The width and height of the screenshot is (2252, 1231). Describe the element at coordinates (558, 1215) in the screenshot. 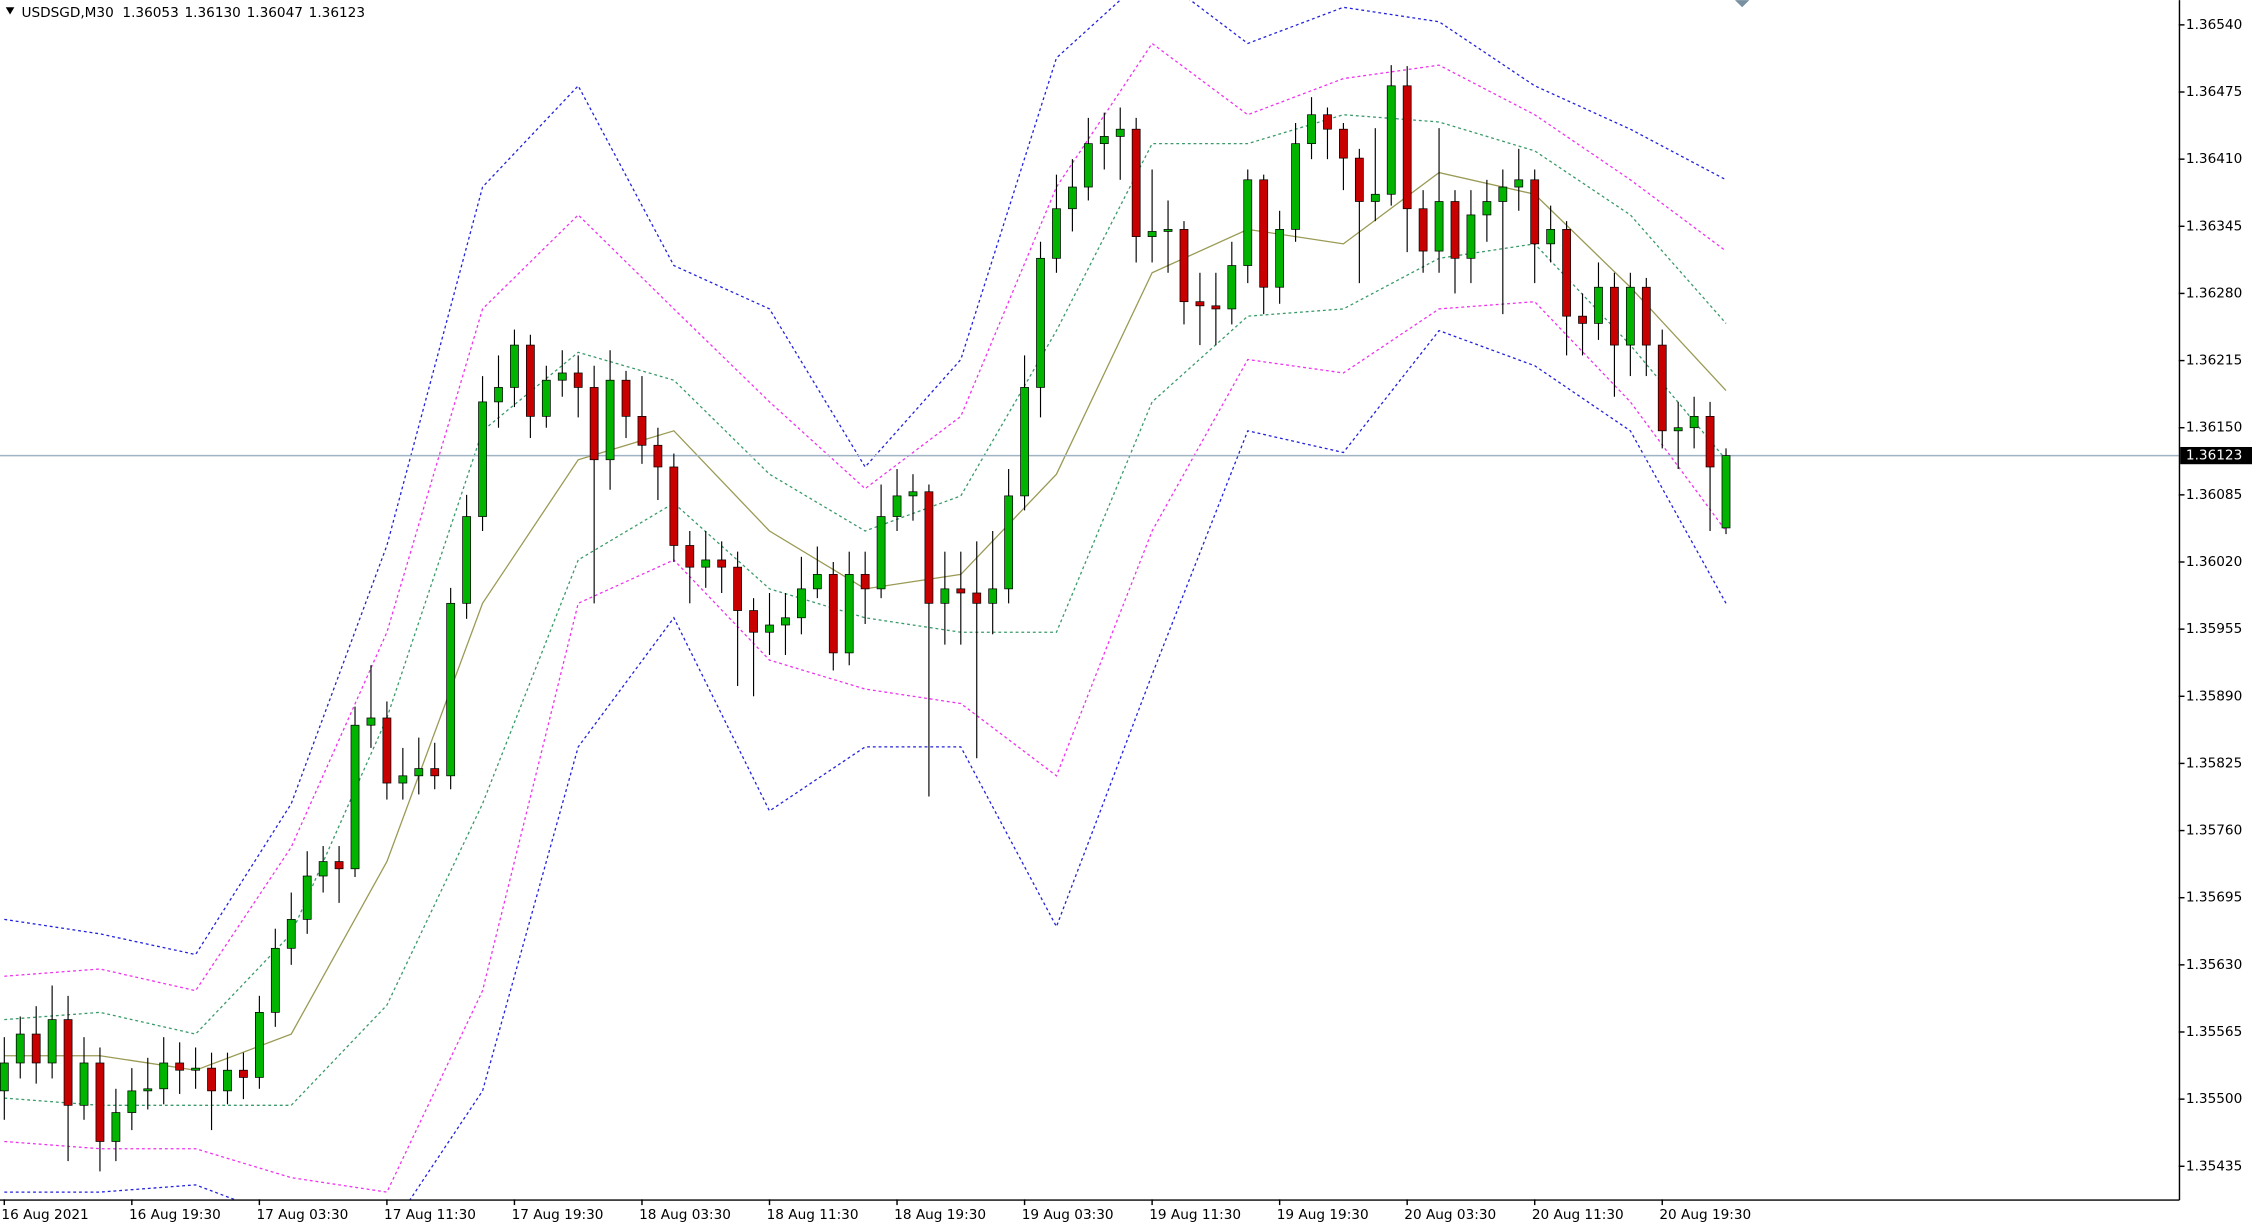

I see `x-tick-label: 17 Aug 19:30` at that location.